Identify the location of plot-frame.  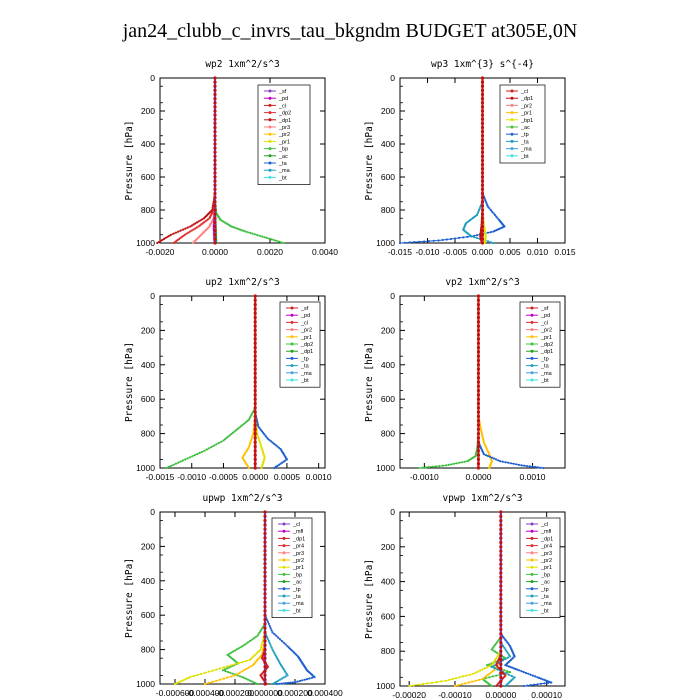
(242, 160).